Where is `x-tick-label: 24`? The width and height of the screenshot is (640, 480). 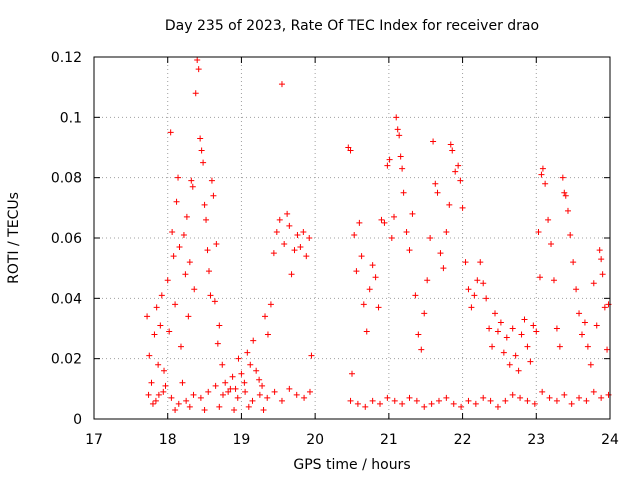 x-tick-label: 24 is located at coordinates (610, 440).